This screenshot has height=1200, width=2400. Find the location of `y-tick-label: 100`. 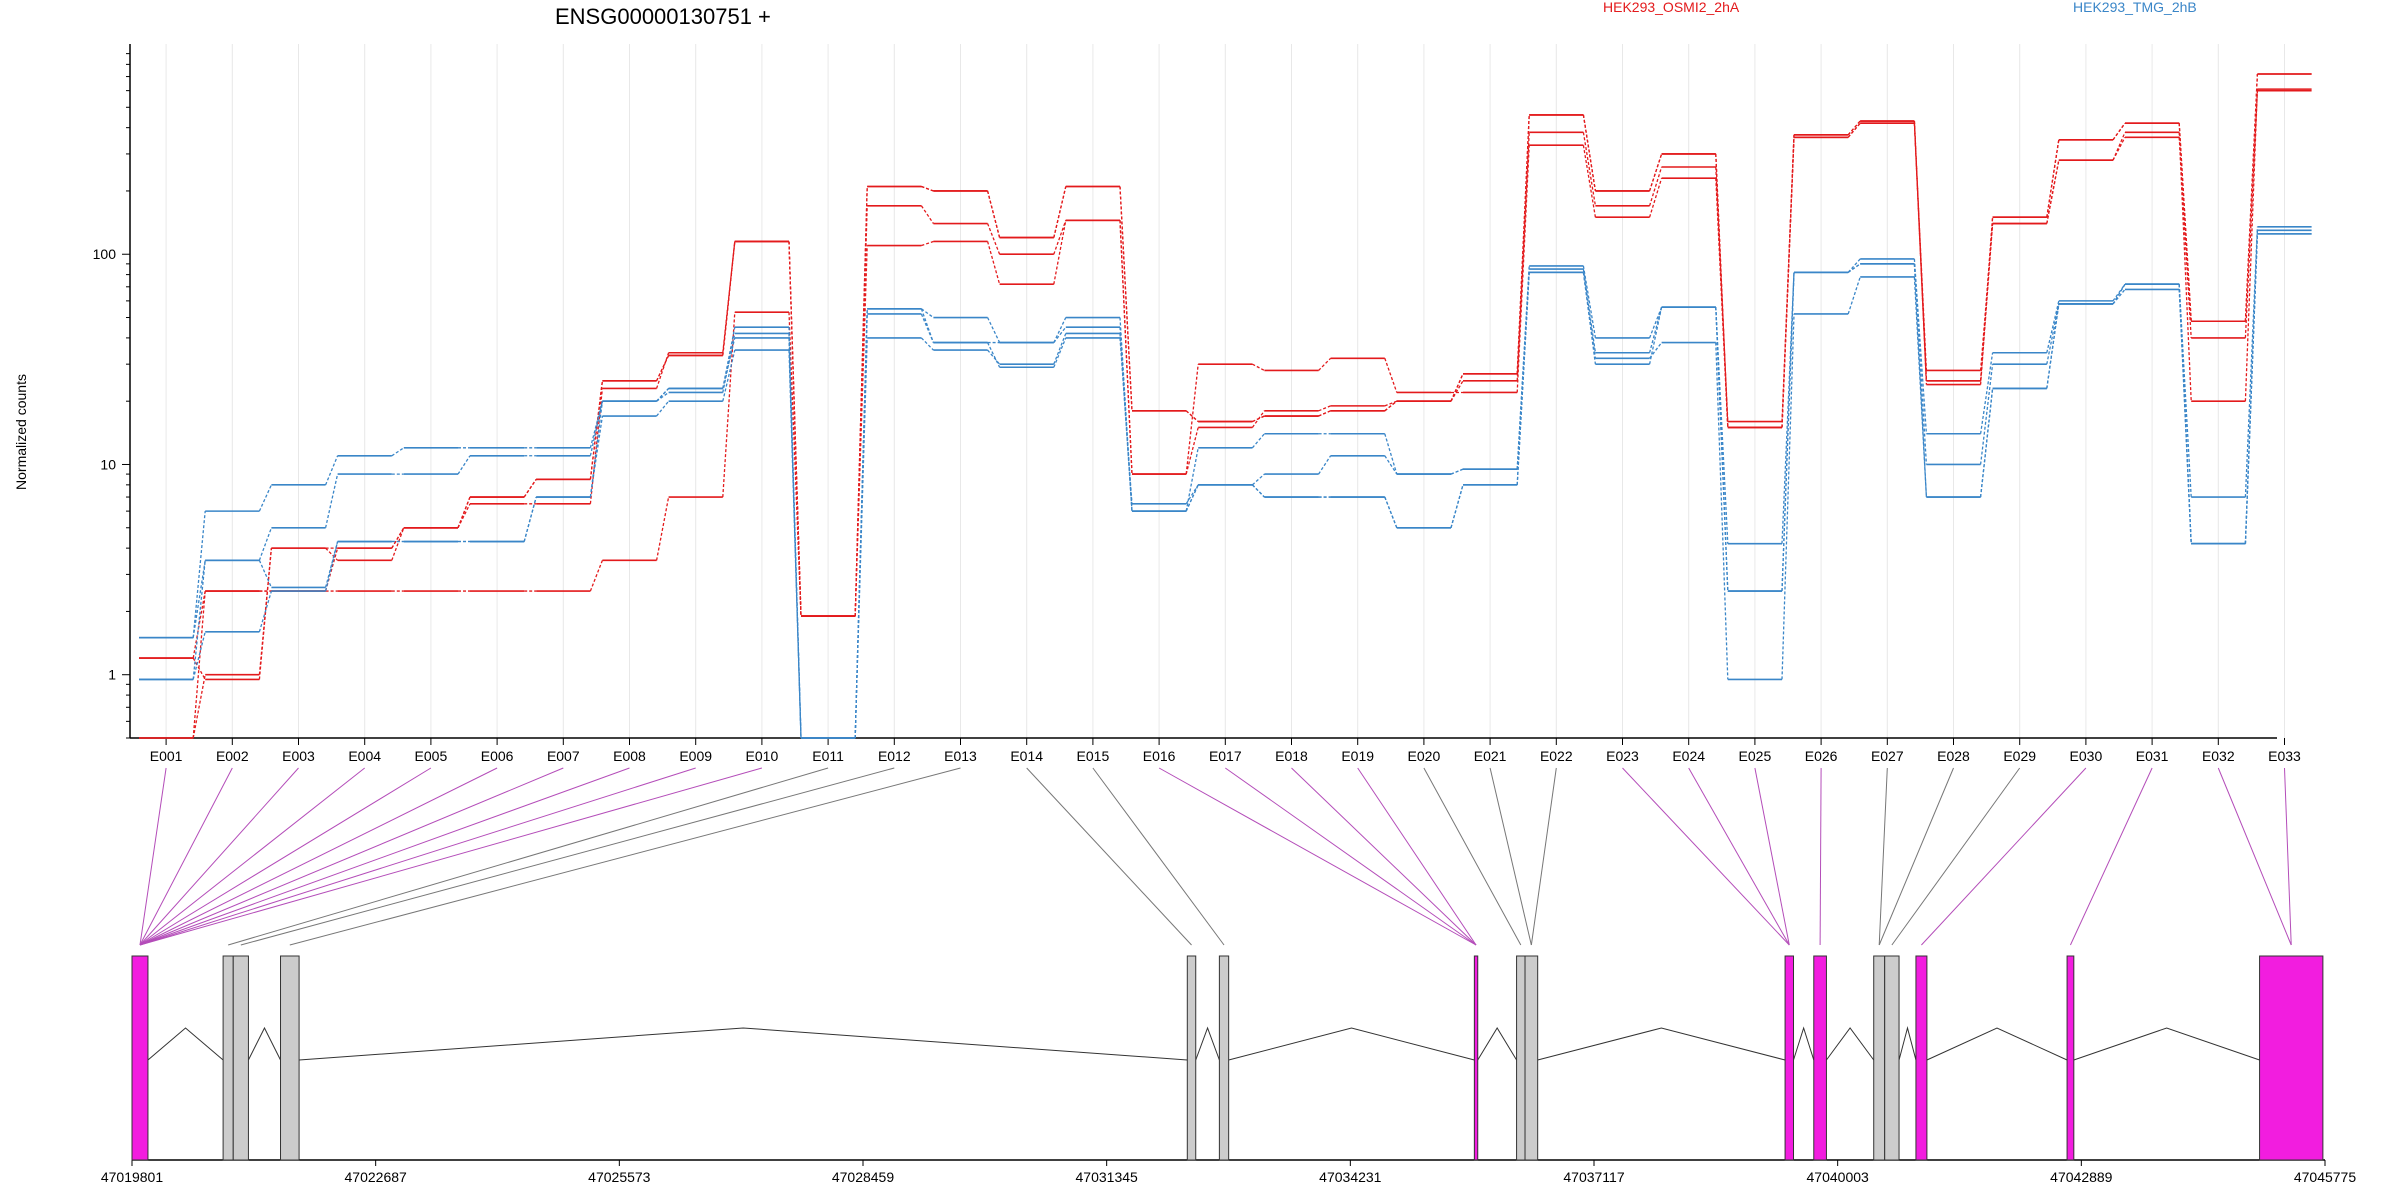

y-tick-label: 100 is located at coordinates (105, 254).